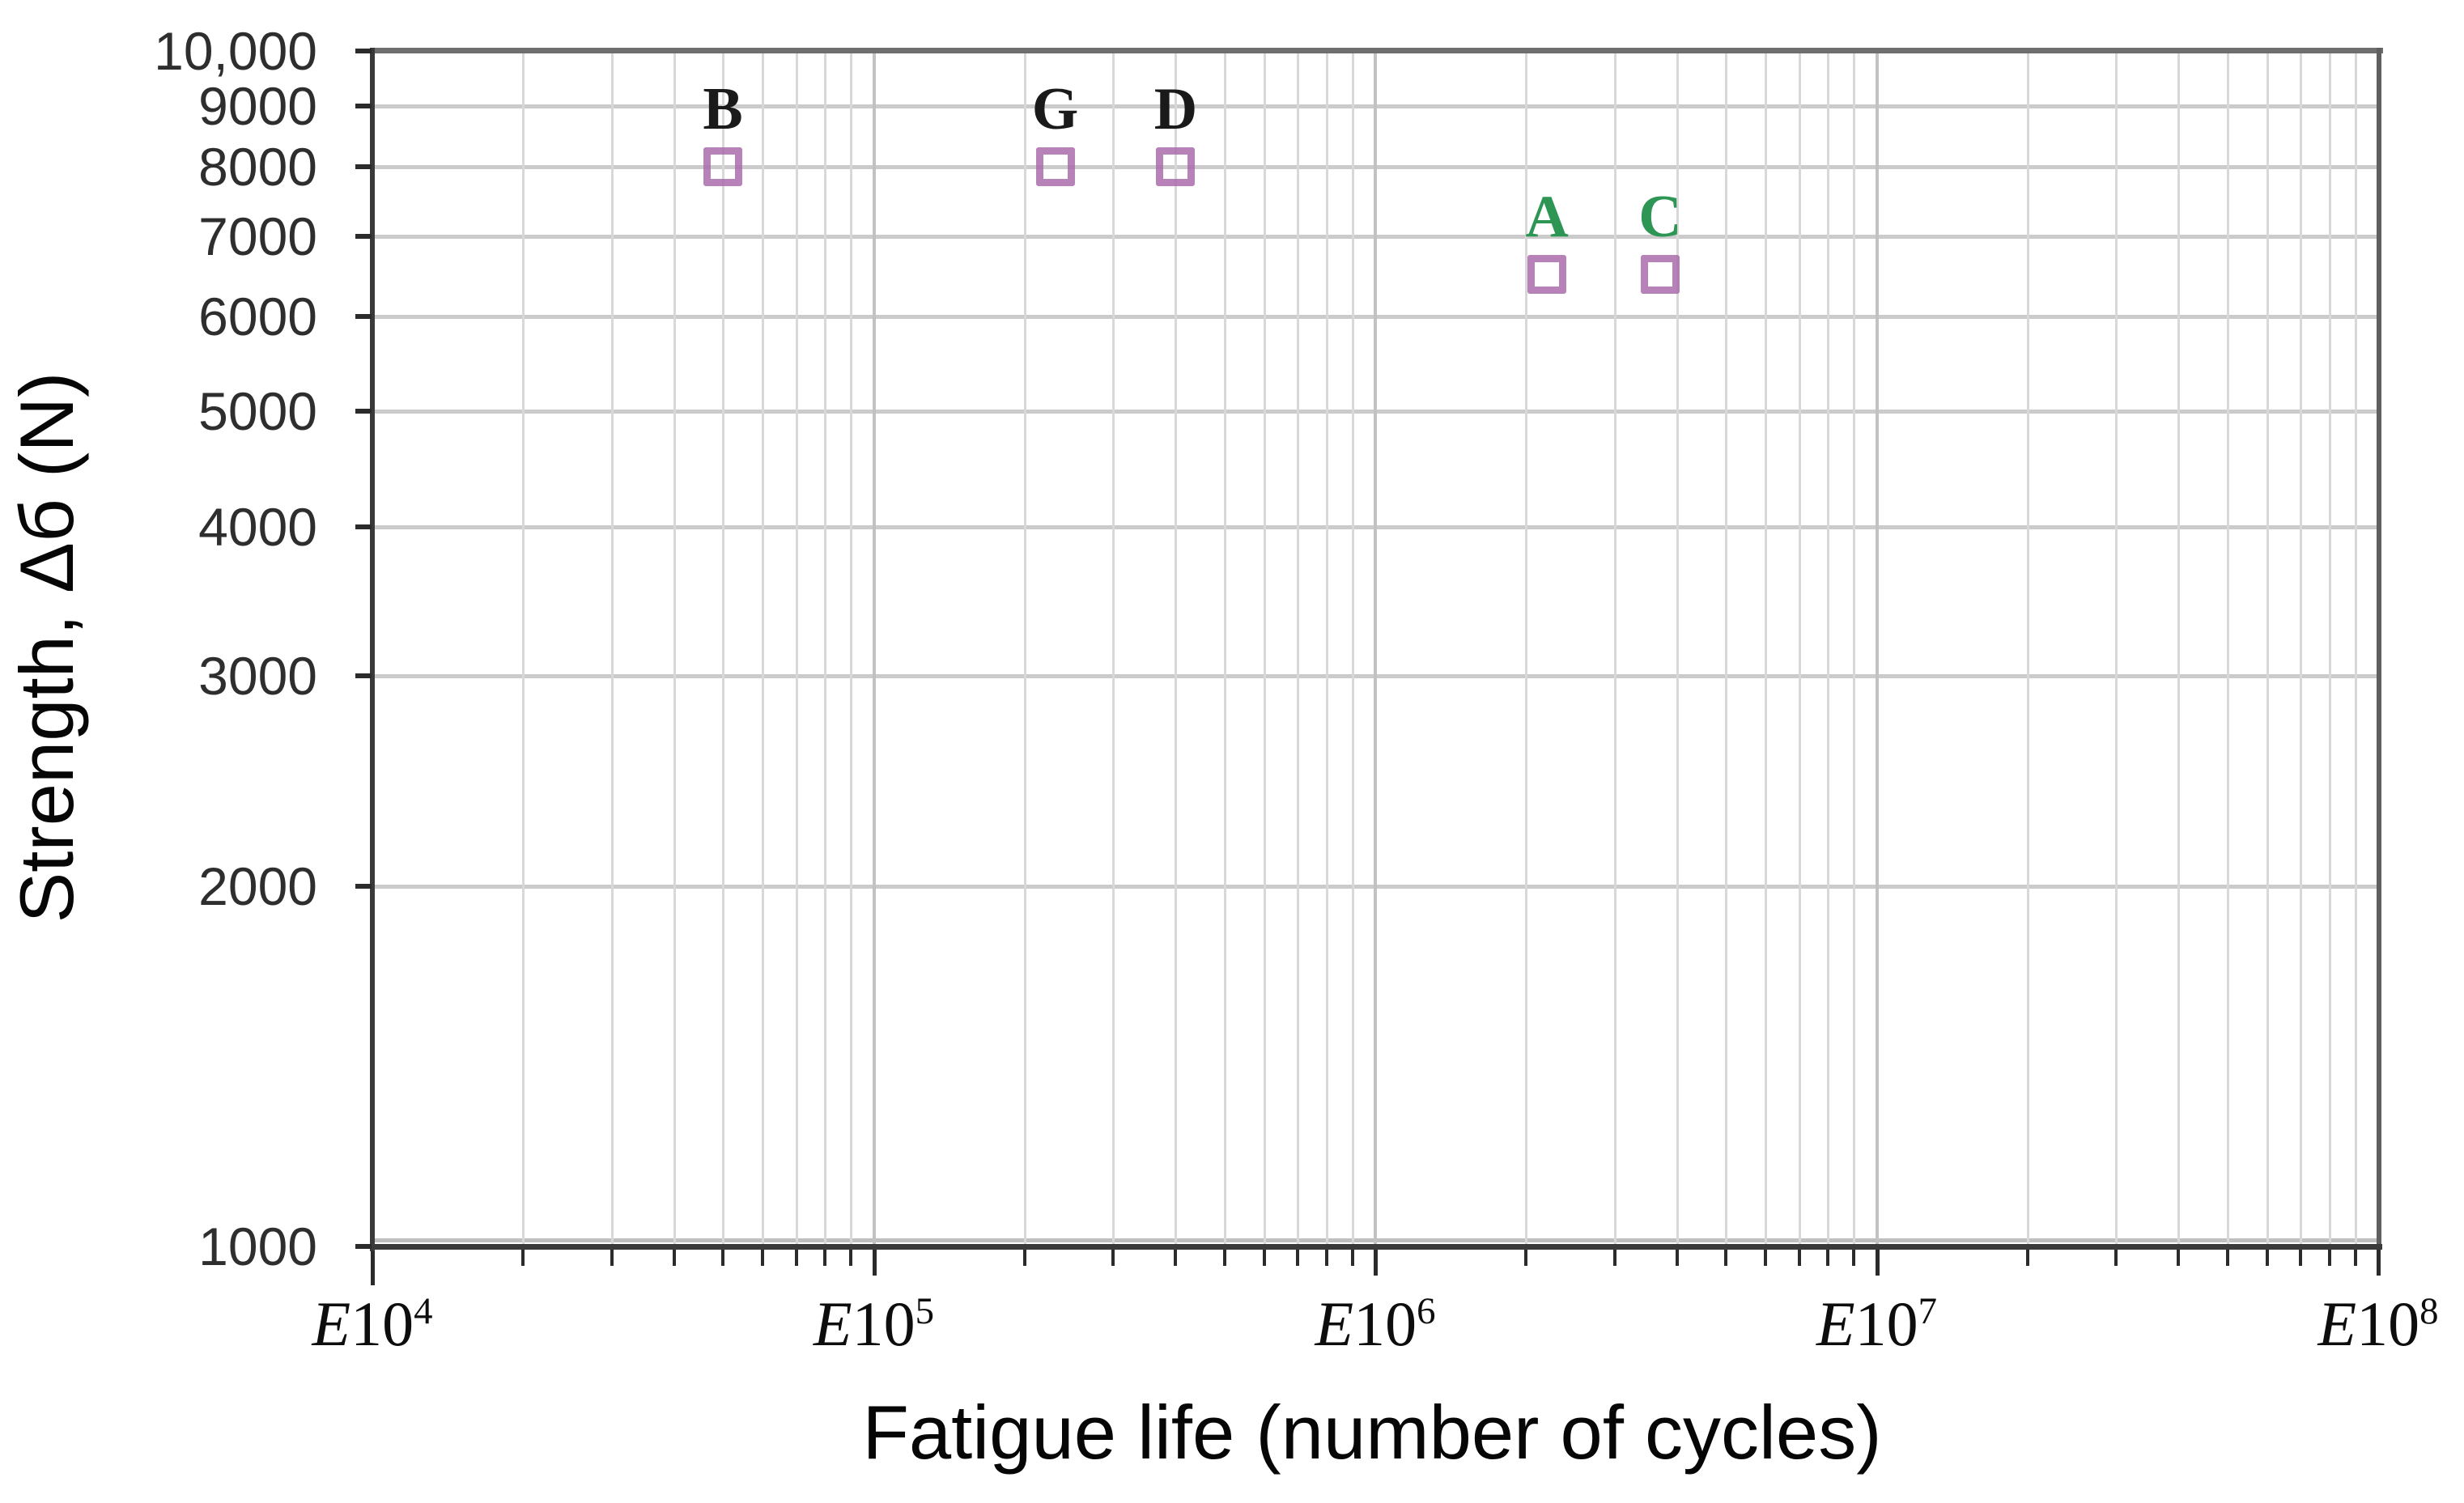 The image size is (2464, 1503). I want to click on y-tick-label: 7000, so click(258, 236).